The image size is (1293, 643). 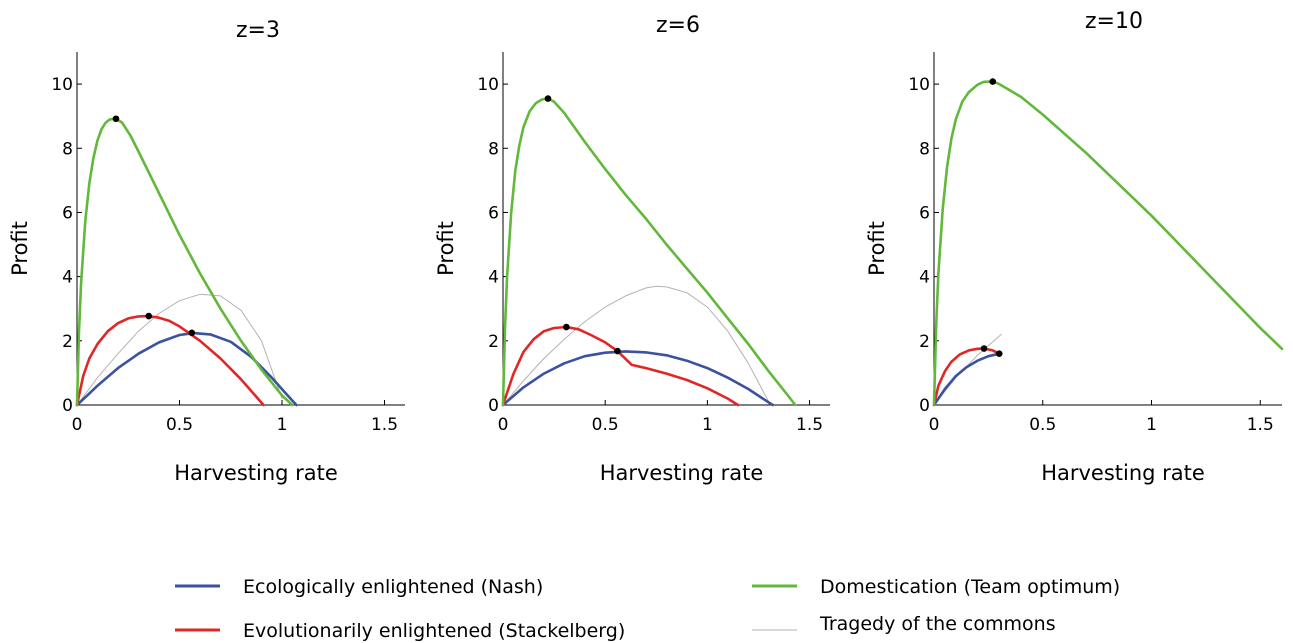 What do you see at coordinates (434, 631) in the screenshot?
I see `legend-label-stackelberg: Evolutionarily enlightened (Stackelberg)` at bounding box center [434, 631].